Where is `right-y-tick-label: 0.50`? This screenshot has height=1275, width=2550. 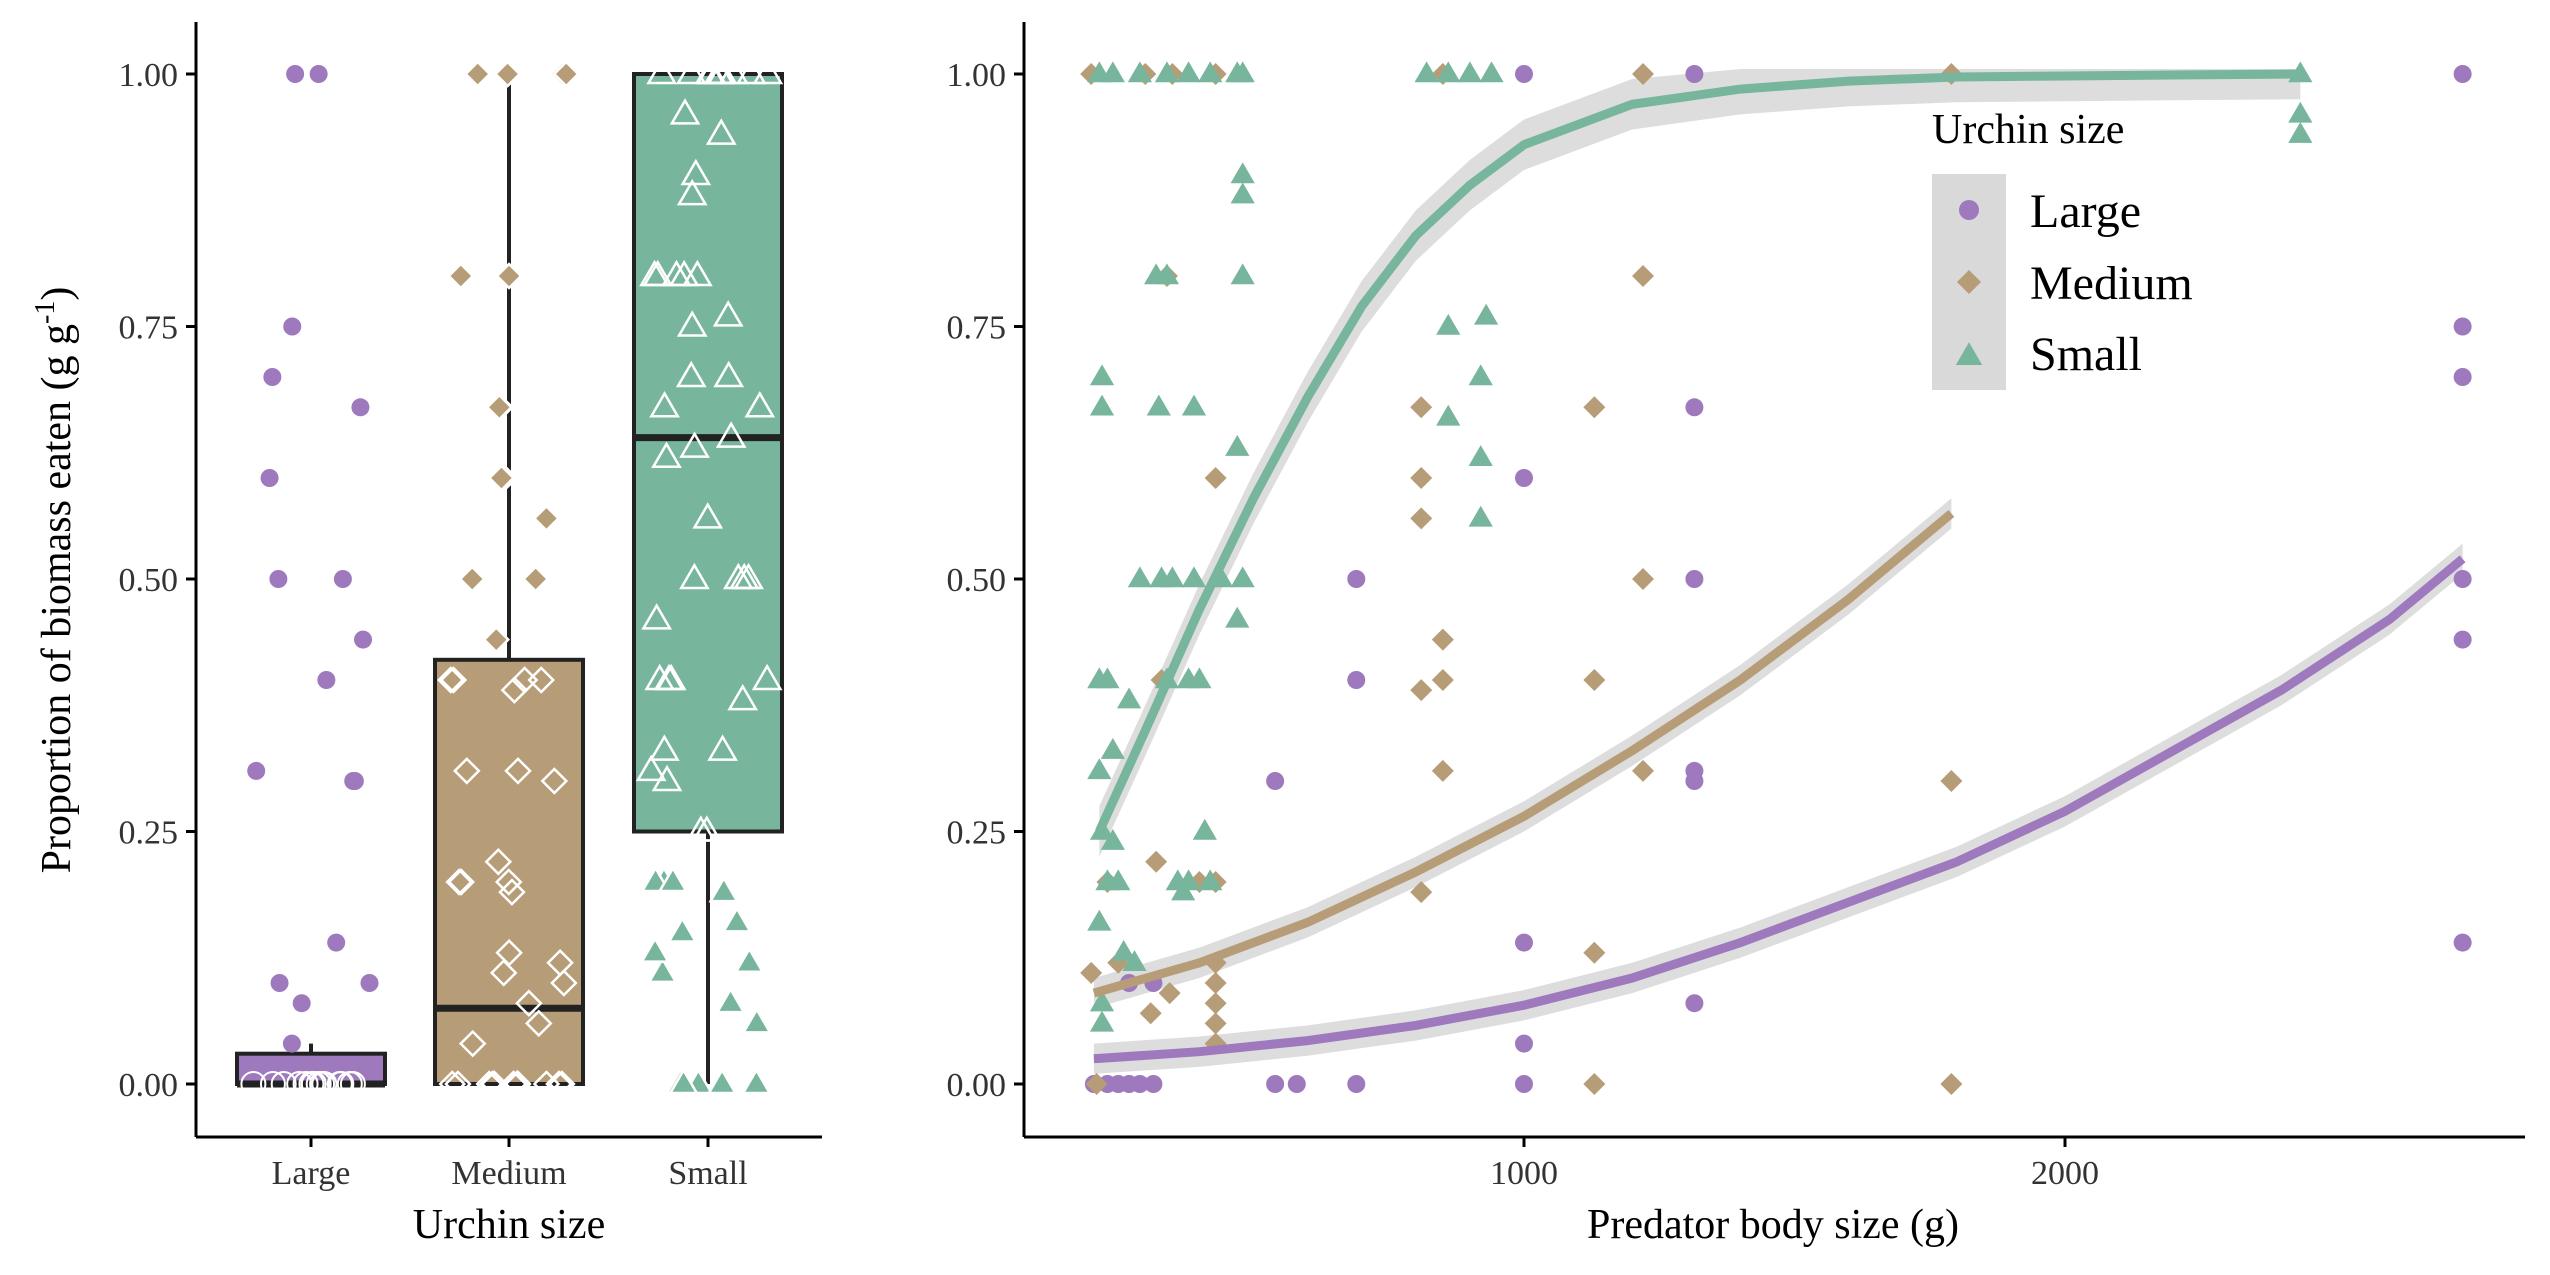
right-y-tick-label: 0.50 is located at coordinates (977, 580).